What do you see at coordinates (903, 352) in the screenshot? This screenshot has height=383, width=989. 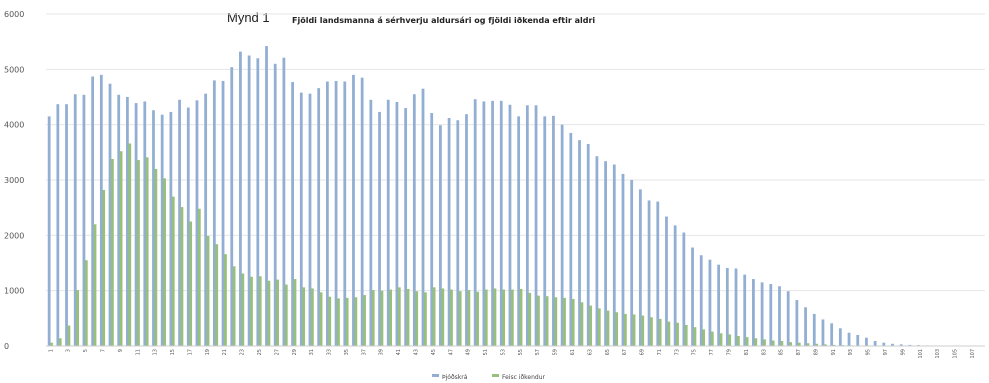 I see `x-tick-label: 99` at bounding box center [903, 352].